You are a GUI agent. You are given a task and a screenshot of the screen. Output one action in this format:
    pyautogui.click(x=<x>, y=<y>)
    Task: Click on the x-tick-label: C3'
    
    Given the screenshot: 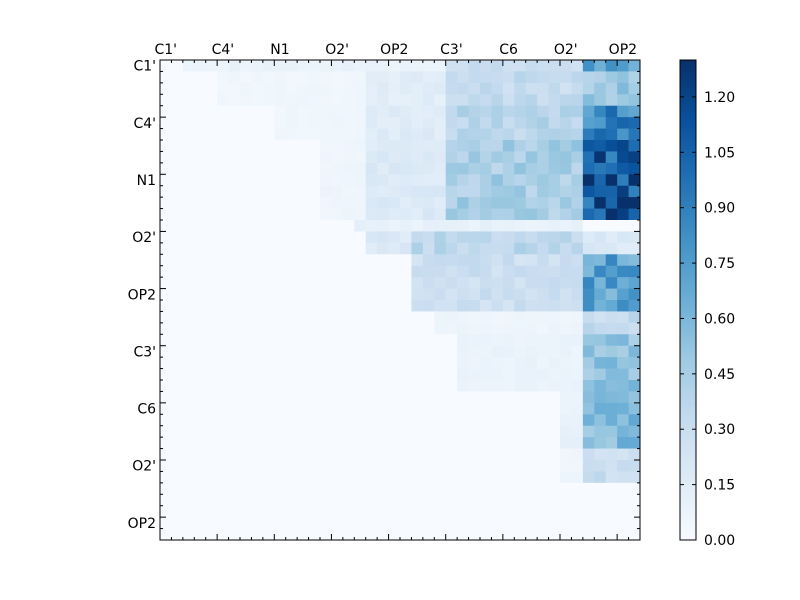 What is the action you would take?
    pyautogui.click(x=451, y=50)
    